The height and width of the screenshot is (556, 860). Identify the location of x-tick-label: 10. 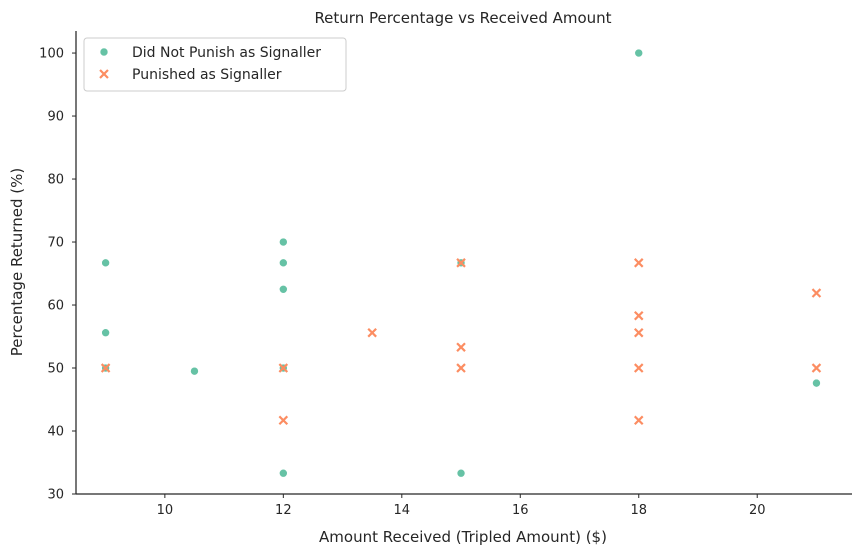
(165, 510).